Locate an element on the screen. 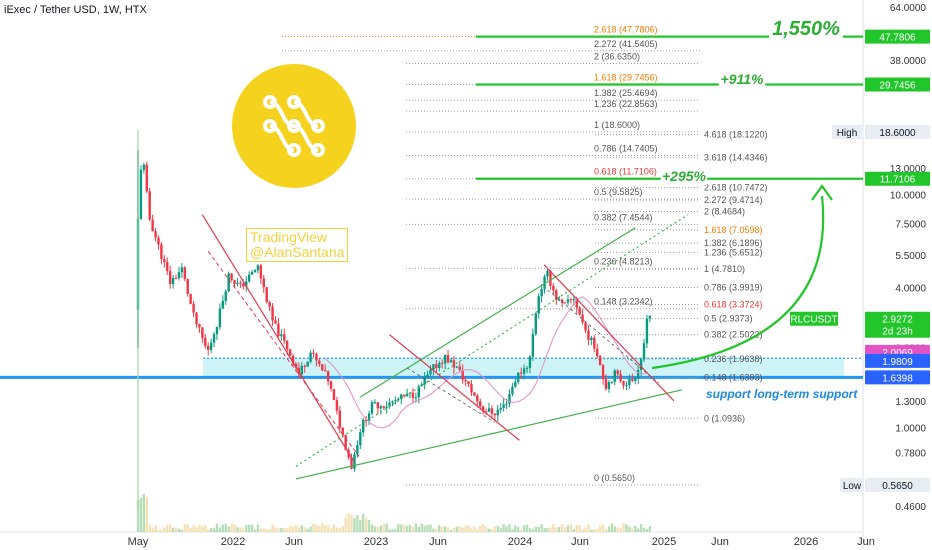 The width and height of the screenshot is (932, 550). target-label: 1,550% is located at coordinates (806, 29).